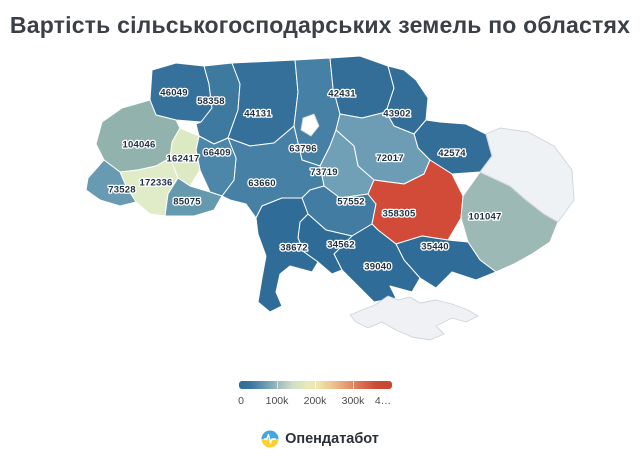  I want to click on legend-tick-0: 0, so click(241, 401).